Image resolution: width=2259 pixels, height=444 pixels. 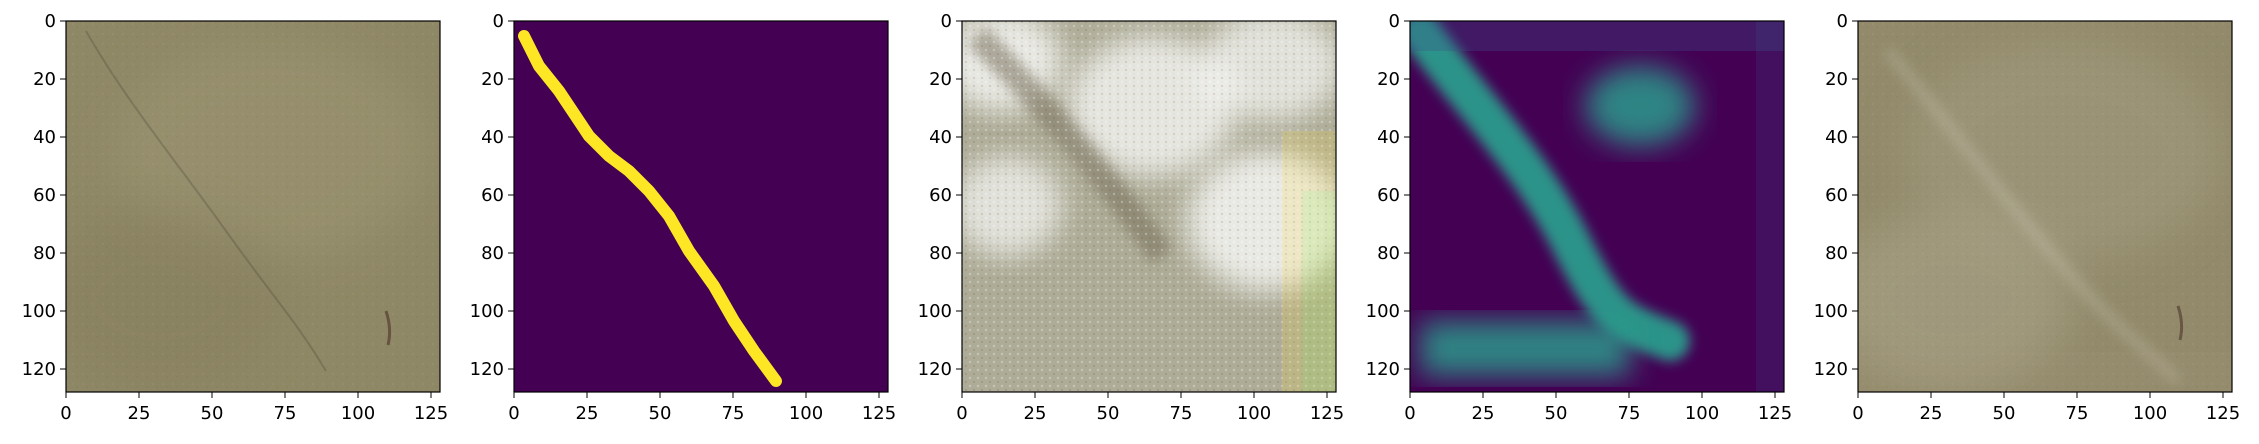 I want to click on predicted-mask, so click(x=1597, y=206).